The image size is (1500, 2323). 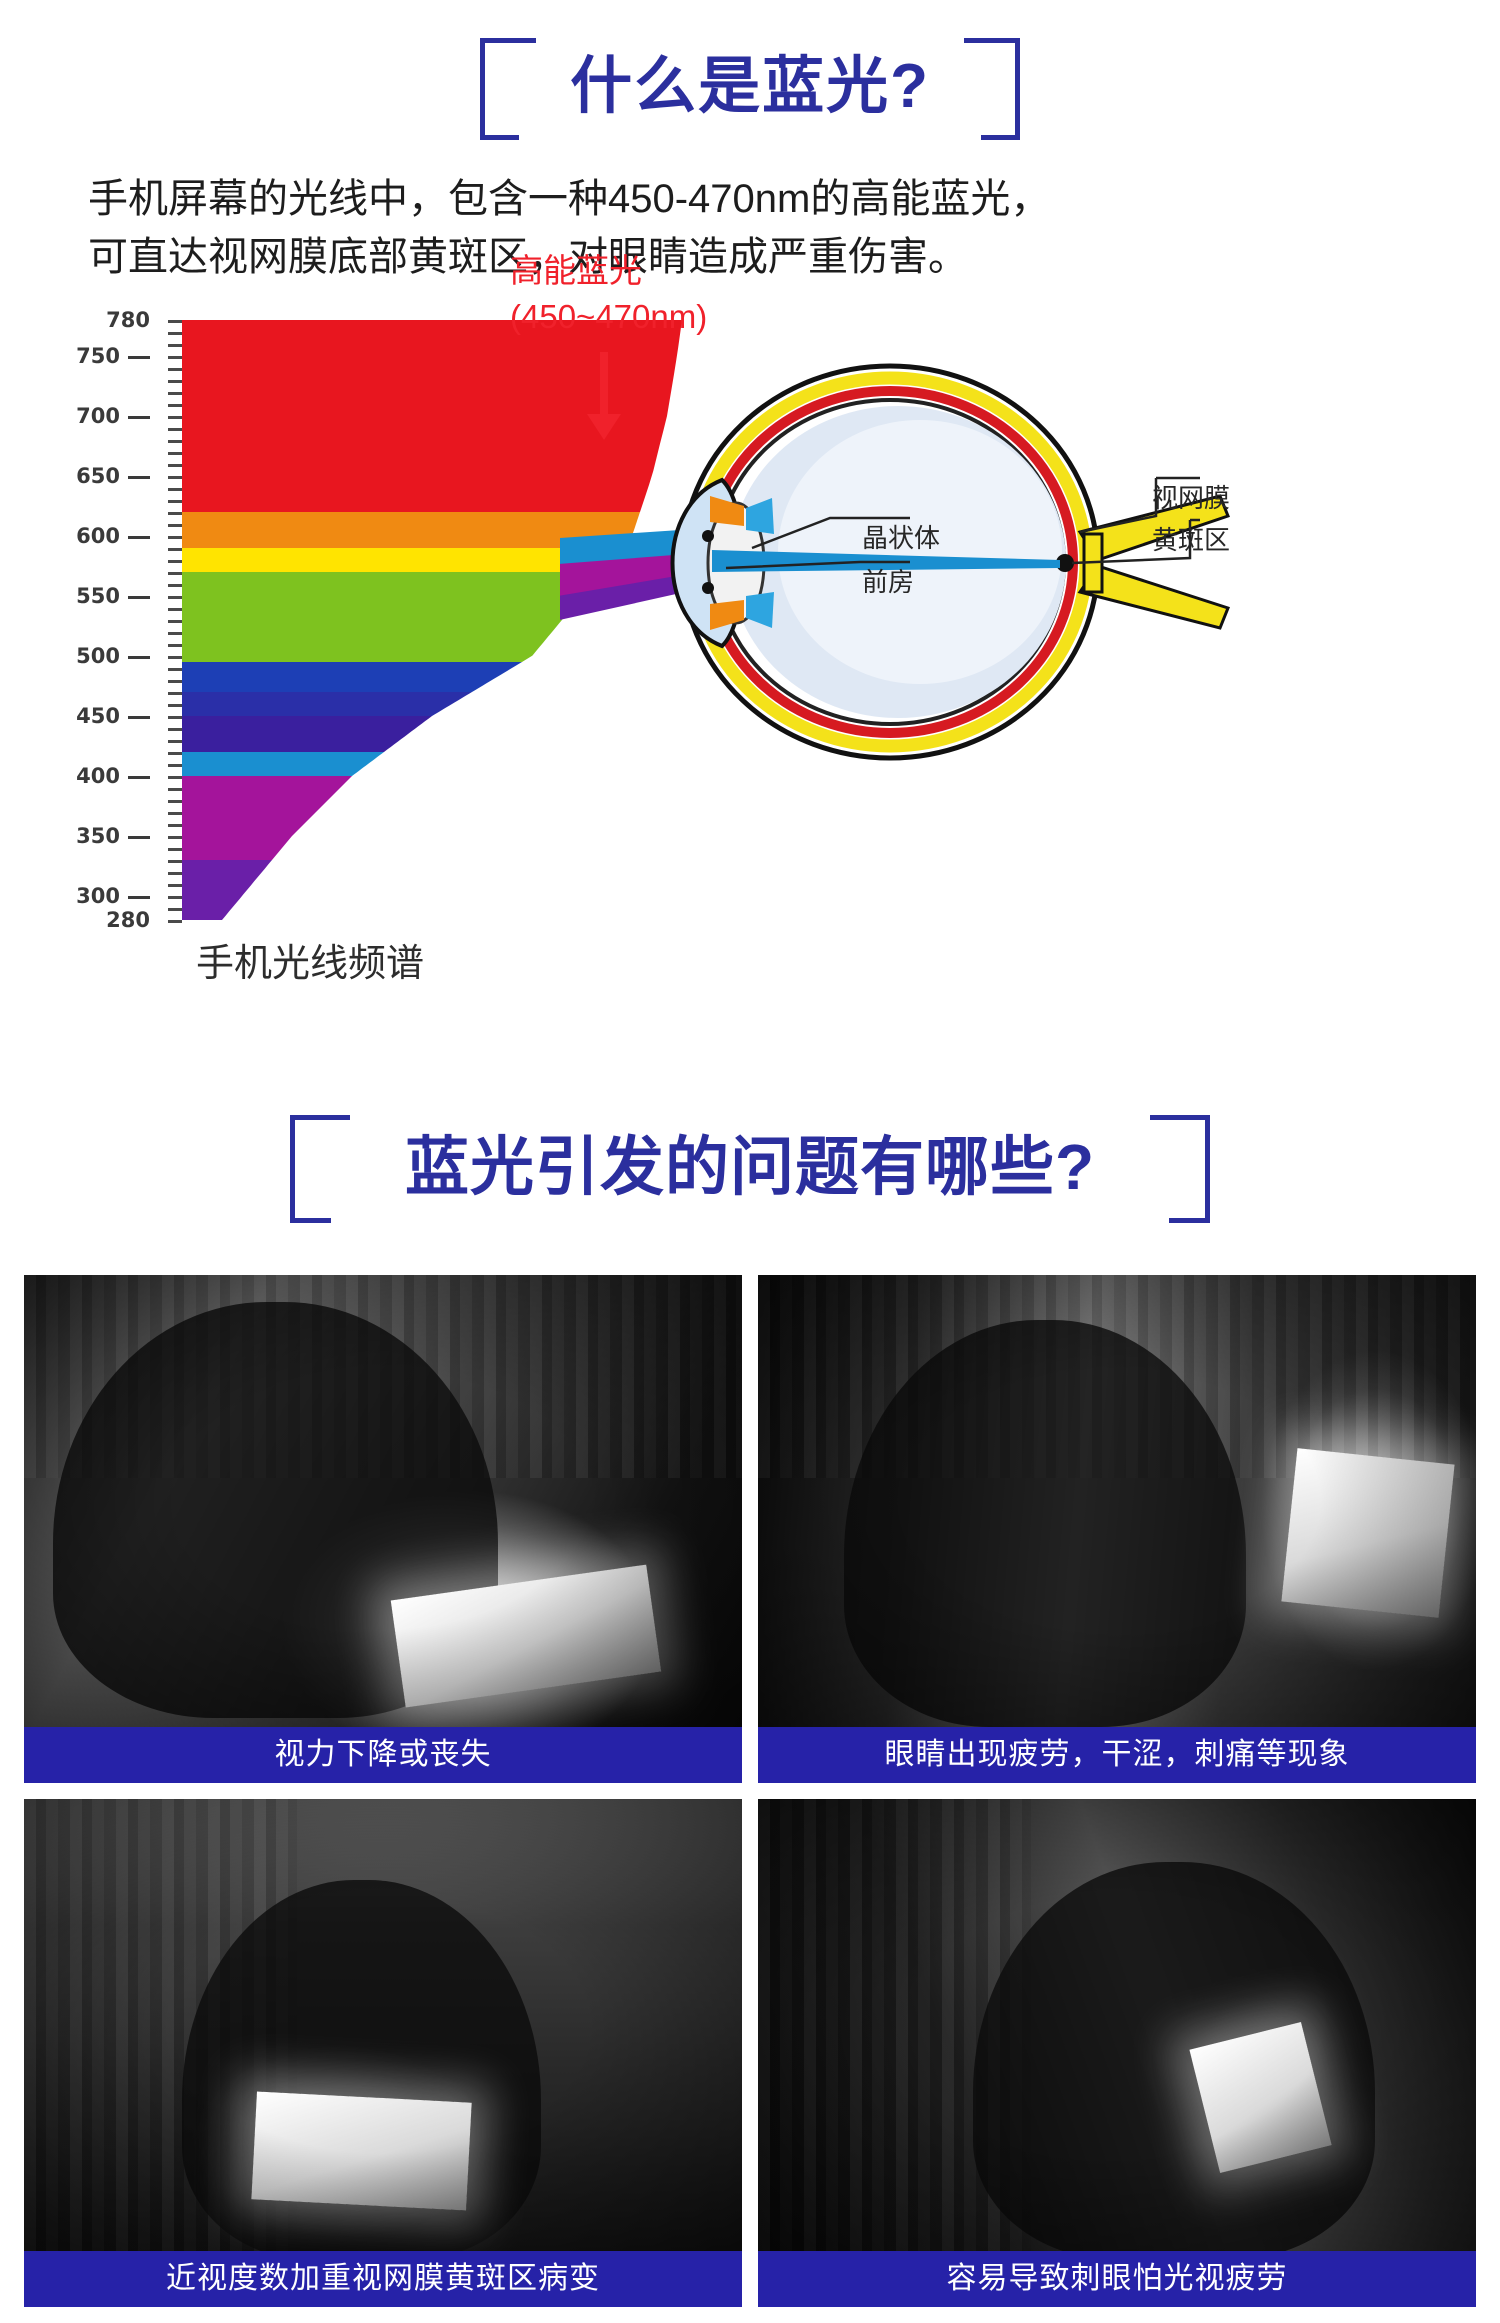 I want to click on y-tick-500: 500, so click(x=113, y=656).